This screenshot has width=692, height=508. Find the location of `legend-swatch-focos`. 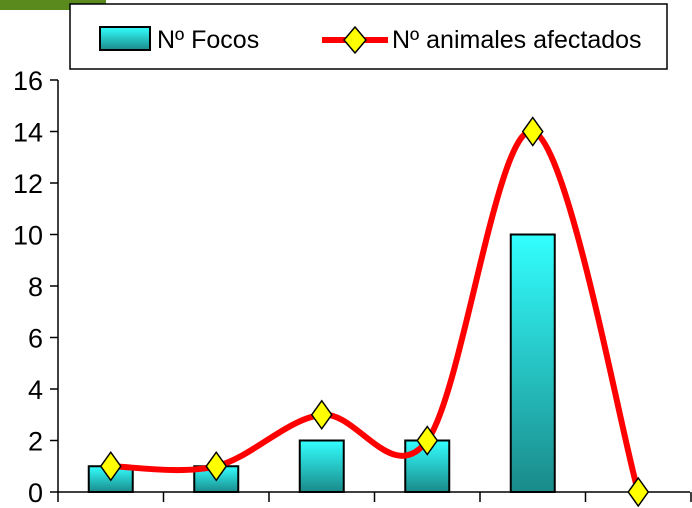

legend-swatch-focos is located at coordinates (125, 38).